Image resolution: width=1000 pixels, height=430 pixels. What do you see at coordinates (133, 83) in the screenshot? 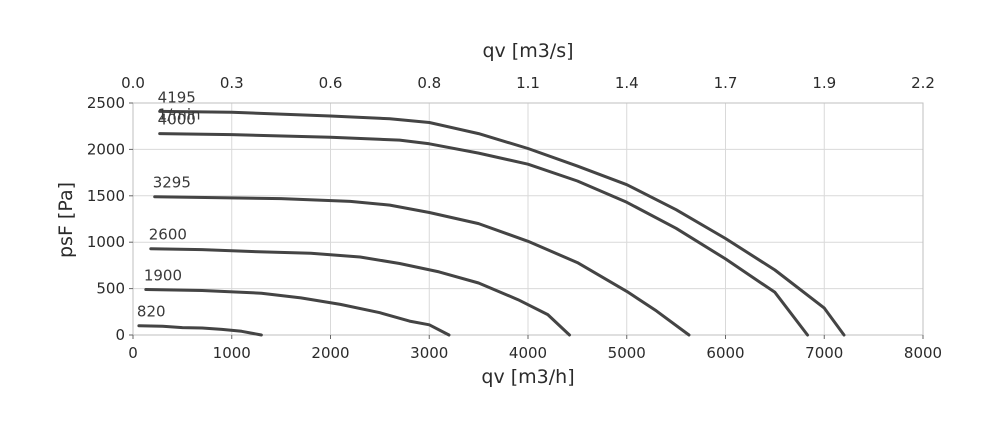
I see `x2-tick-label: 0.0` at bounding box center [133, 83].